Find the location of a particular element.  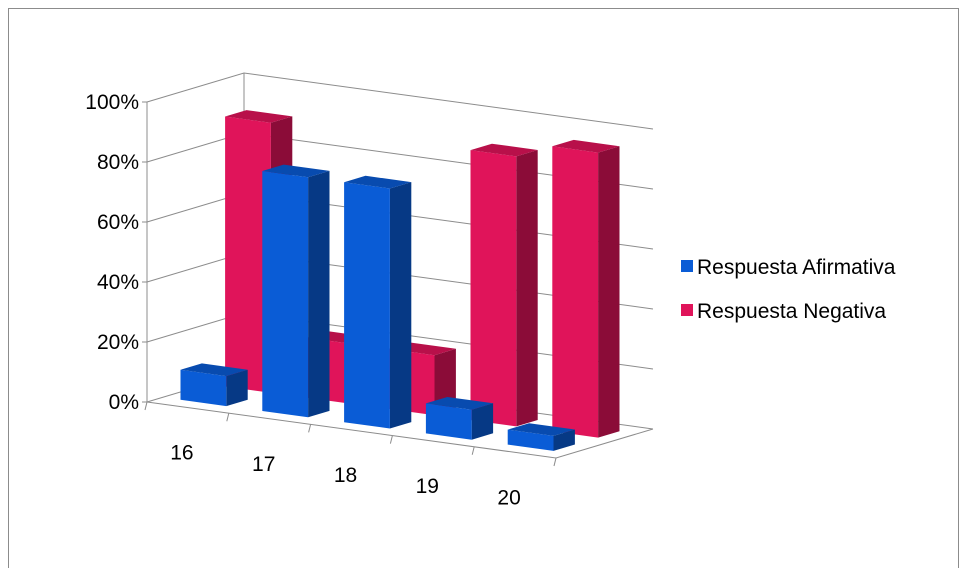

x-tick-label: 17 is located at coordinates (263, 464).